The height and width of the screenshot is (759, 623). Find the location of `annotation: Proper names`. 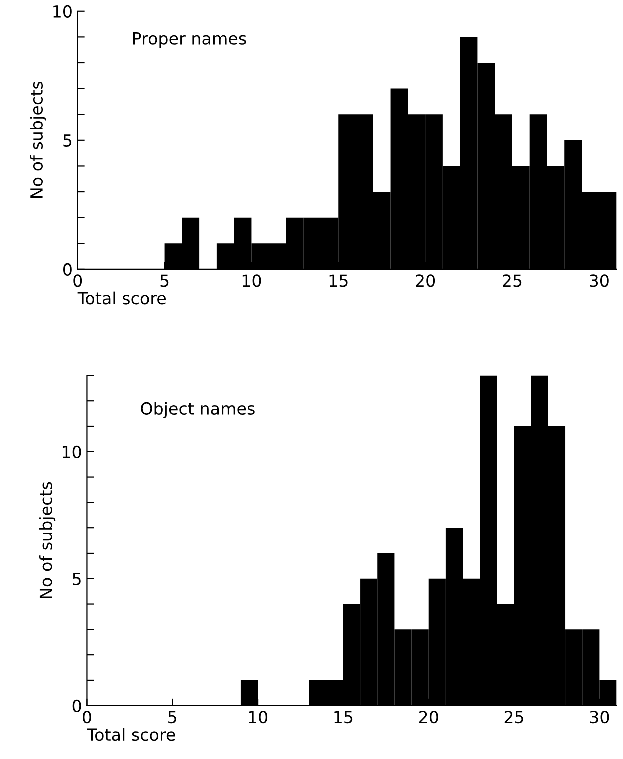

annotation: Proper names is located at coordinates (189, 40).